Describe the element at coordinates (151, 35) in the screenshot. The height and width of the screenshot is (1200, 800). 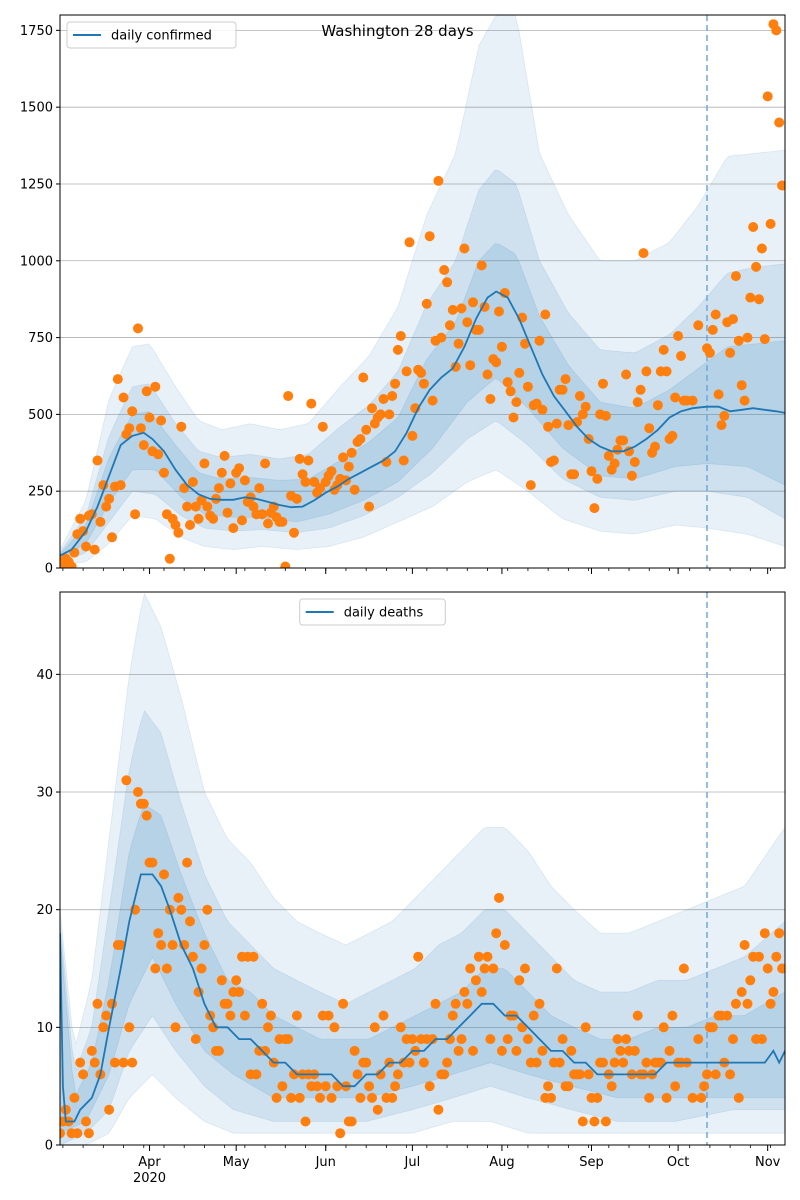
I see `legend: daily confirmed` at that location.